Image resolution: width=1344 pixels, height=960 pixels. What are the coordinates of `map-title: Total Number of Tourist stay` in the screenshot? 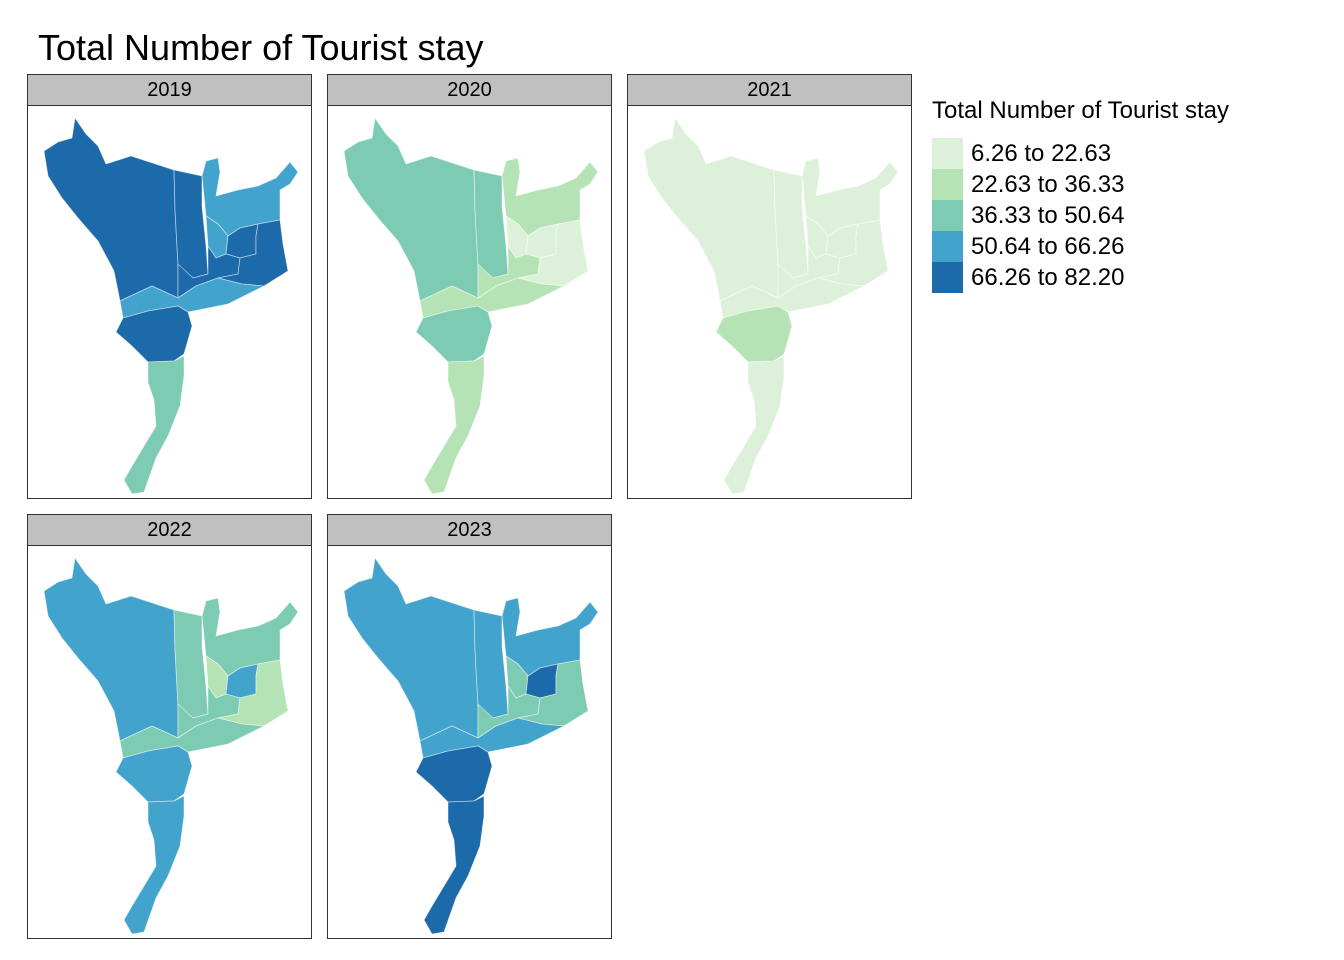 It's located at (261, 47).